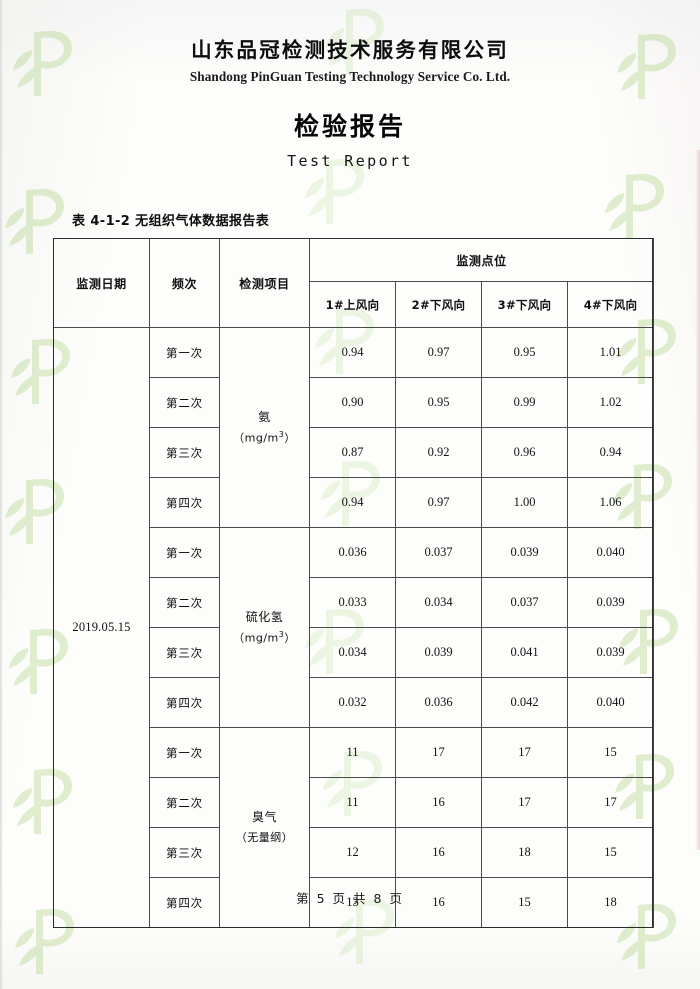 This screenshot has height=989, width=700. Describe the element at coordinates (610, 452) in the screenshot. I see `cell-value-p4: 0.94` at that location.